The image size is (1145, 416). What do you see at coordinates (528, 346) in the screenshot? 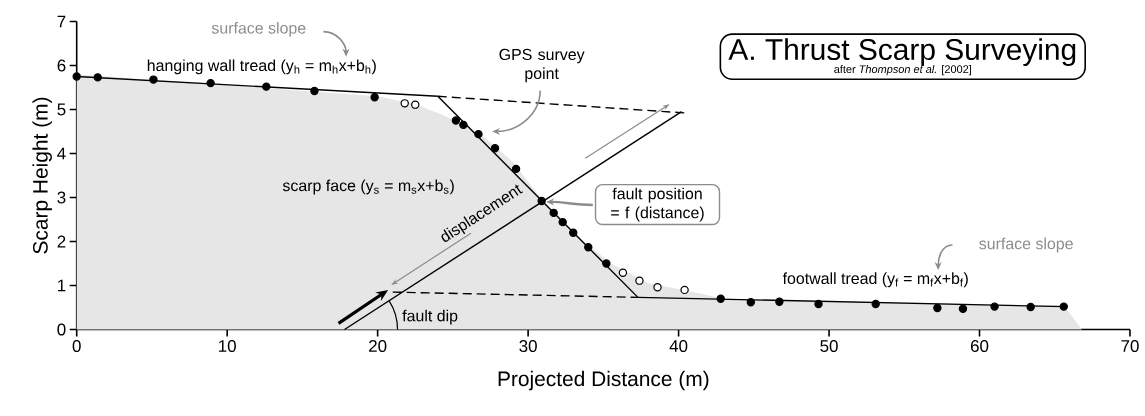
I see `x-tick-label: 30` at bounding box center [528, 346].